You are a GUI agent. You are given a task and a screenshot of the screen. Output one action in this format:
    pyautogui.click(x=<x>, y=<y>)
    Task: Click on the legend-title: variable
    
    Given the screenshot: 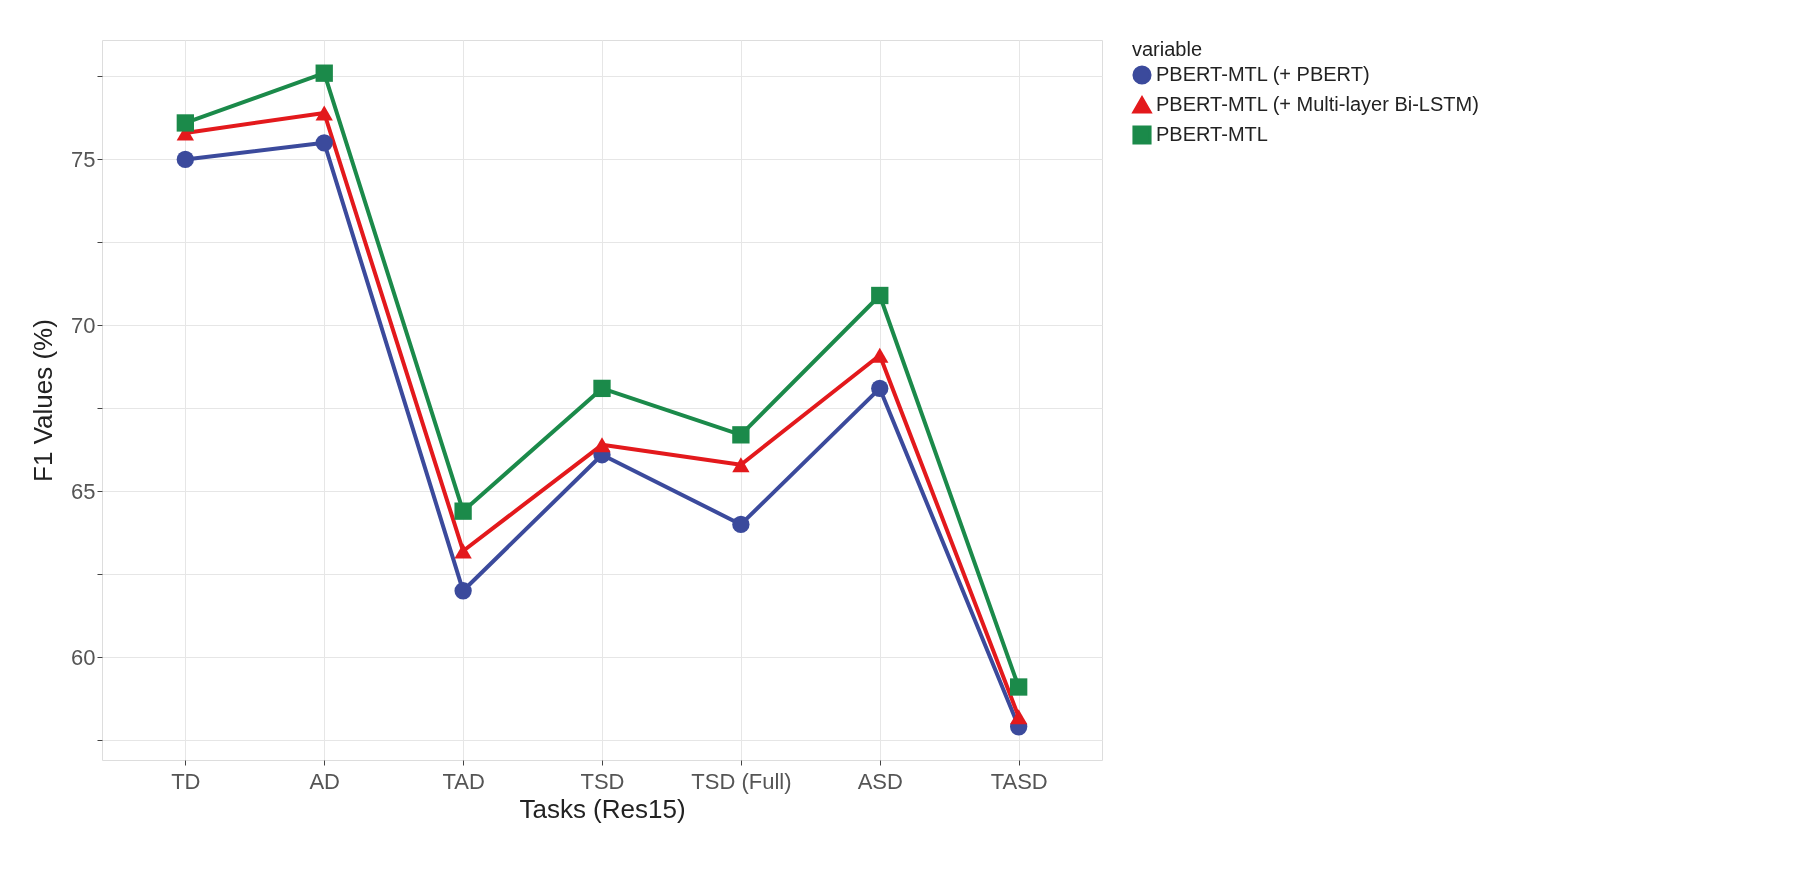 What is the action you would take?
    pyautogui.click(x=1167, y=49)
    